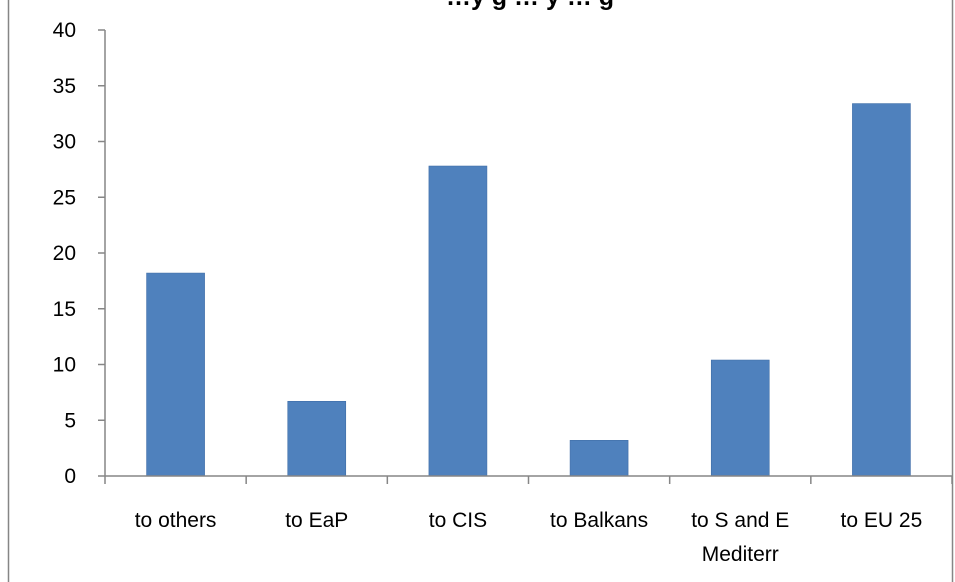 The width and height of the screenshot is (955, 582). Describe the element at coordinates (64, 253) in the screenshot. I see `y-tick-label: 20` at that location.